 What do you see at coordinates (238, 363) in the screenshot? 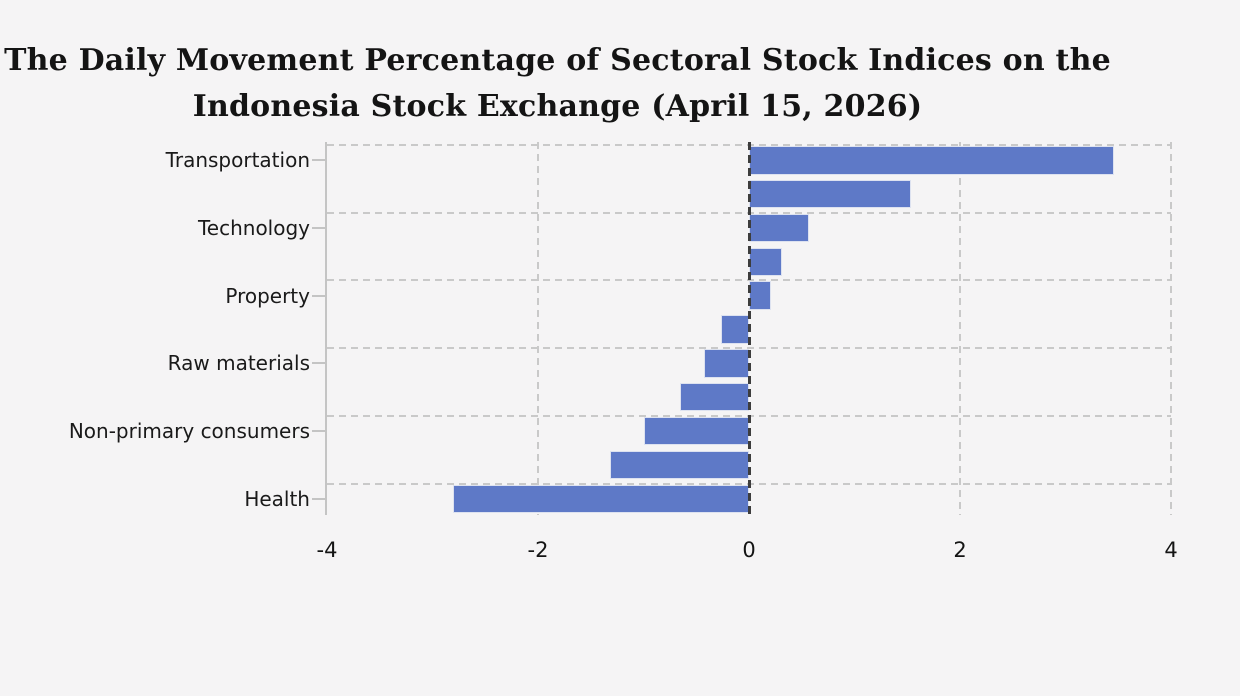
I see `y-axis-label: Raw materials` at bounding box center [238, 363].